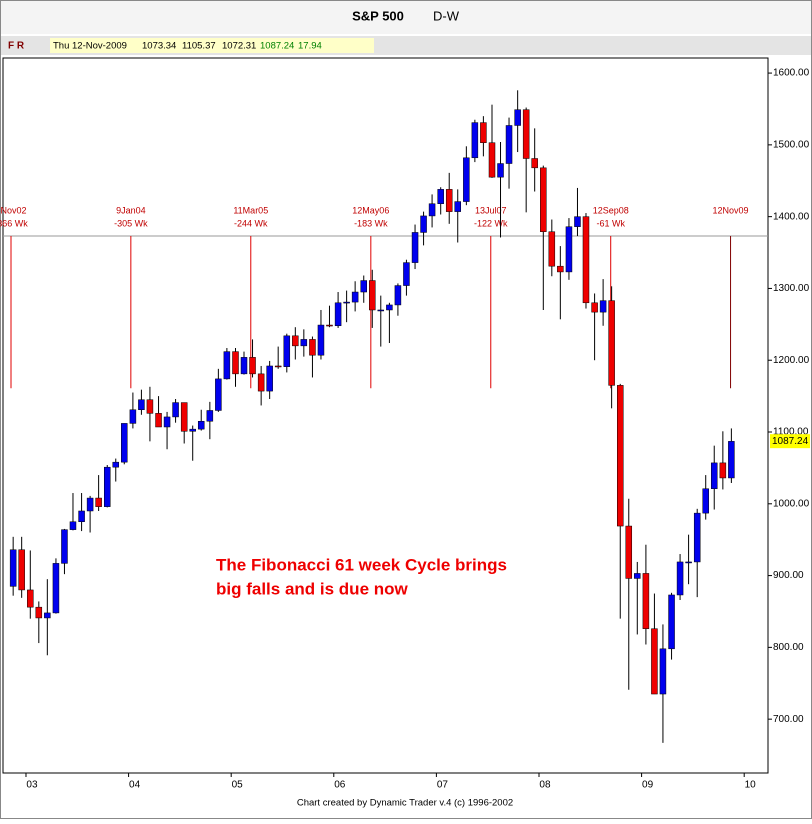 The width and height of the screenshot is (812, 824). Describe the element at coordinates (491, 210) in the screenshot. I see `cycle-label: 13Jul07` at that location.